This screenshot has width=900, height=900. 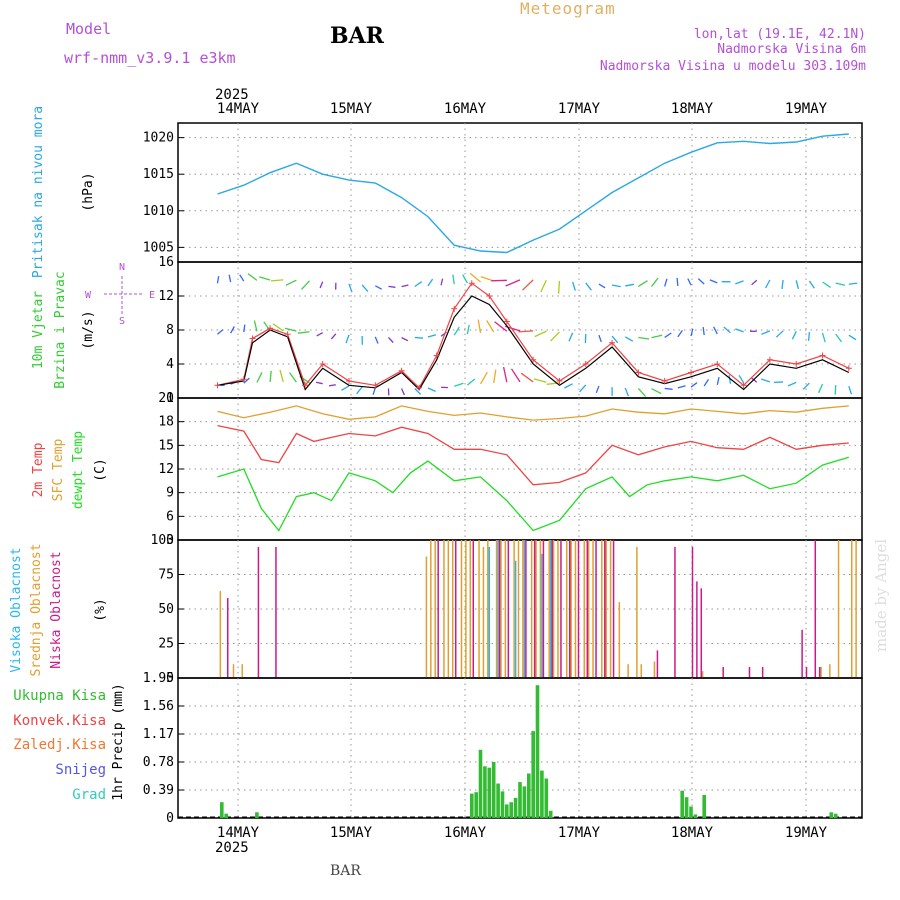 What do you see at coordinates (158, 706) in the screenshot?
I see `ytick-label-4-4: 1.56` at bounding box center [158, 706].